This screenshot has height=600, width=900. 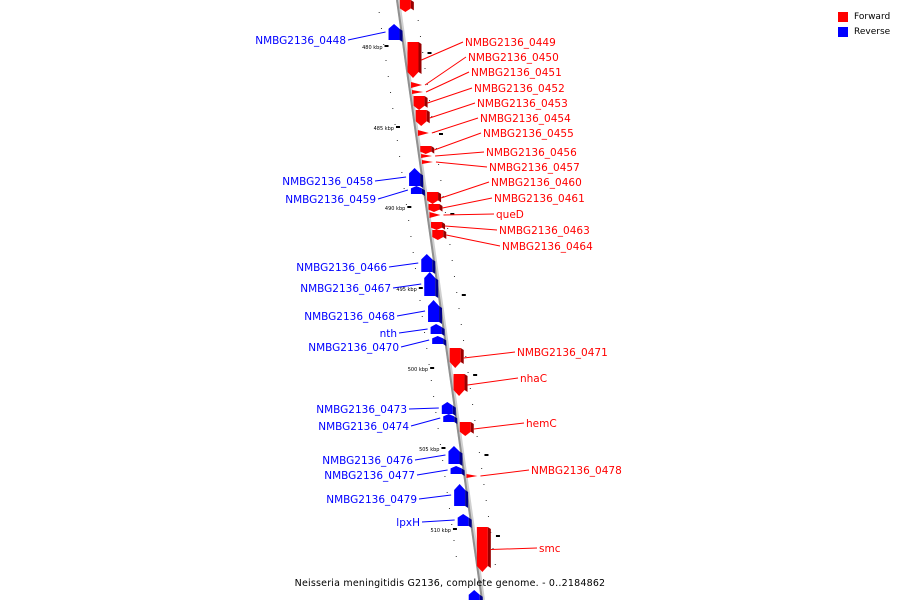 I want to click on kbp-tick-label: 505 kbp, so click(x=429, y=450).